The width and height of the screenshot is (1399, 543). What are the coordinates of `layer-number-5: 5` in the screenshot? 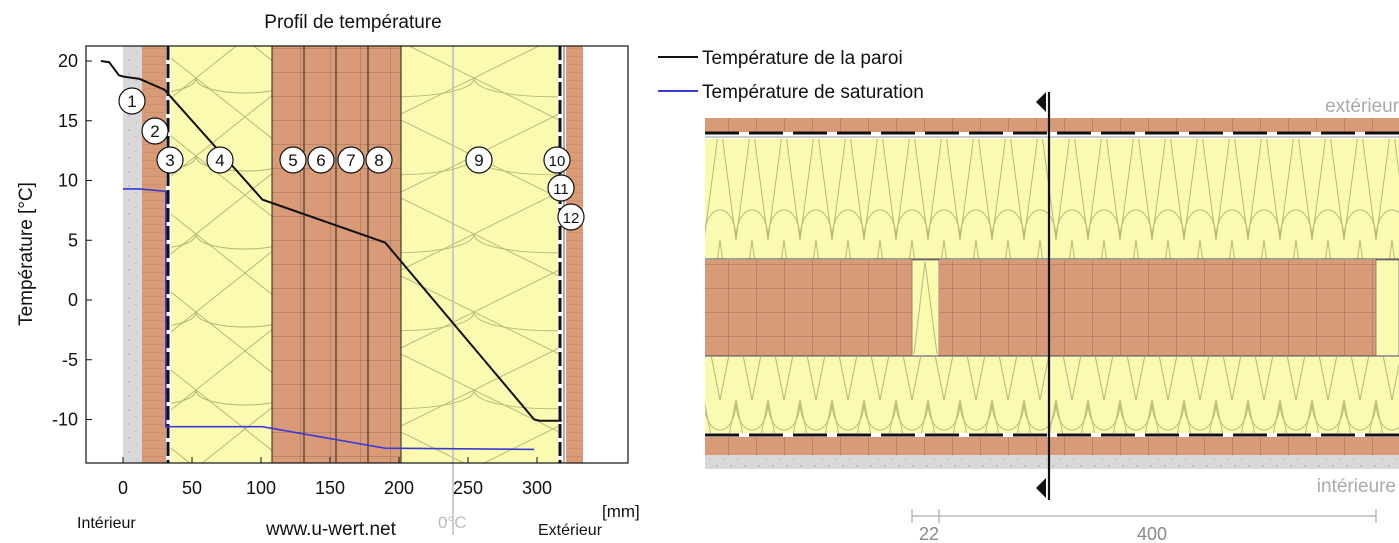 It's located at (293, 160).